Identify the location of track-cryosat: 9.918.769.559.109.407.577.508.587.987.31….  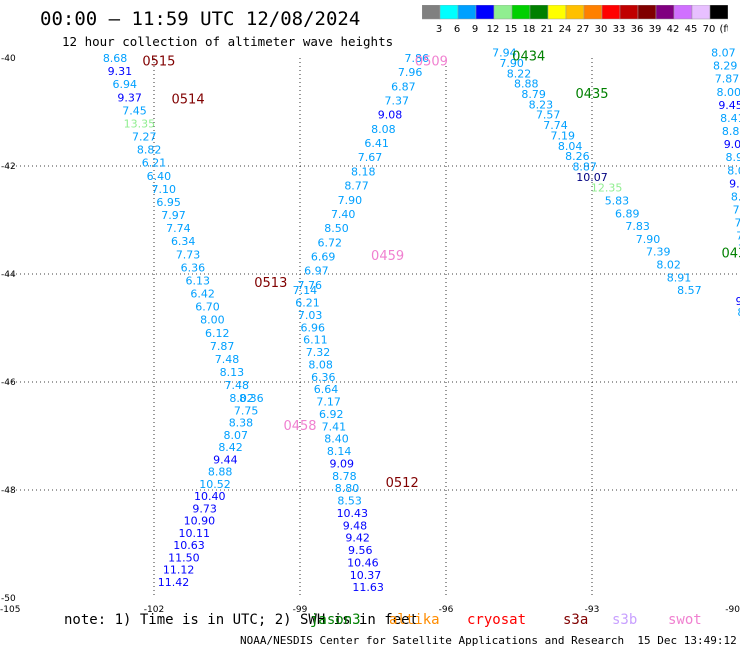
(737, 312).